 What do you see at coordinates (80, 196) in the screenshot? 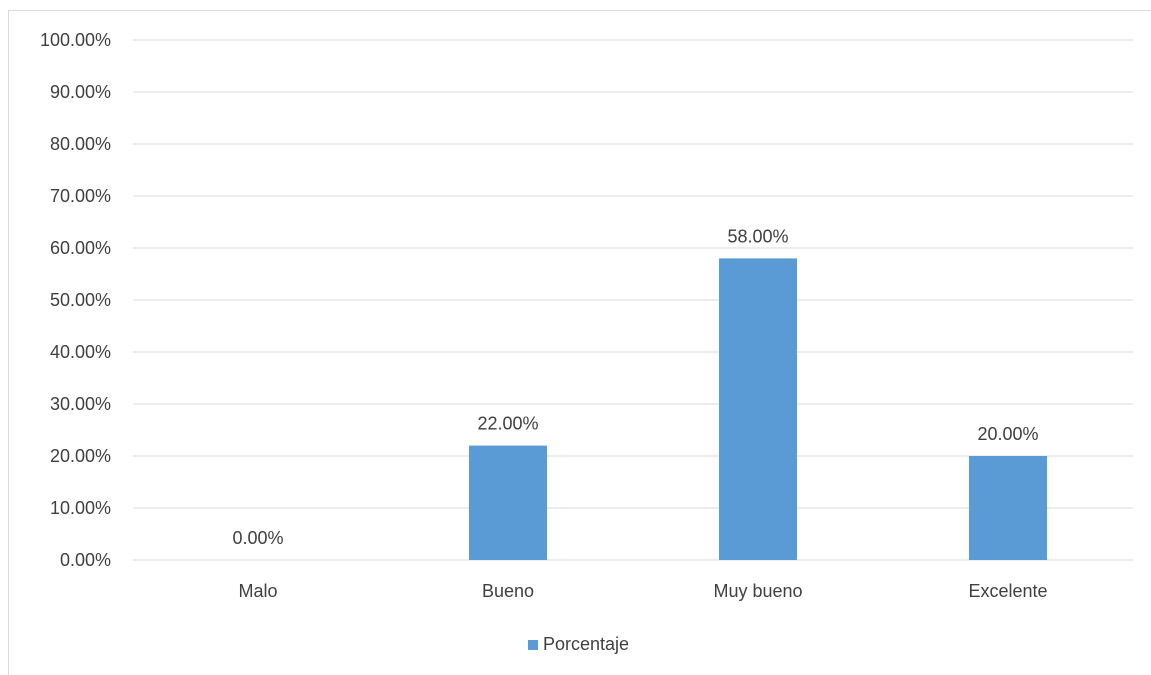
I see `y-tick-label: 70.00%` at bounding box center [80, 196].